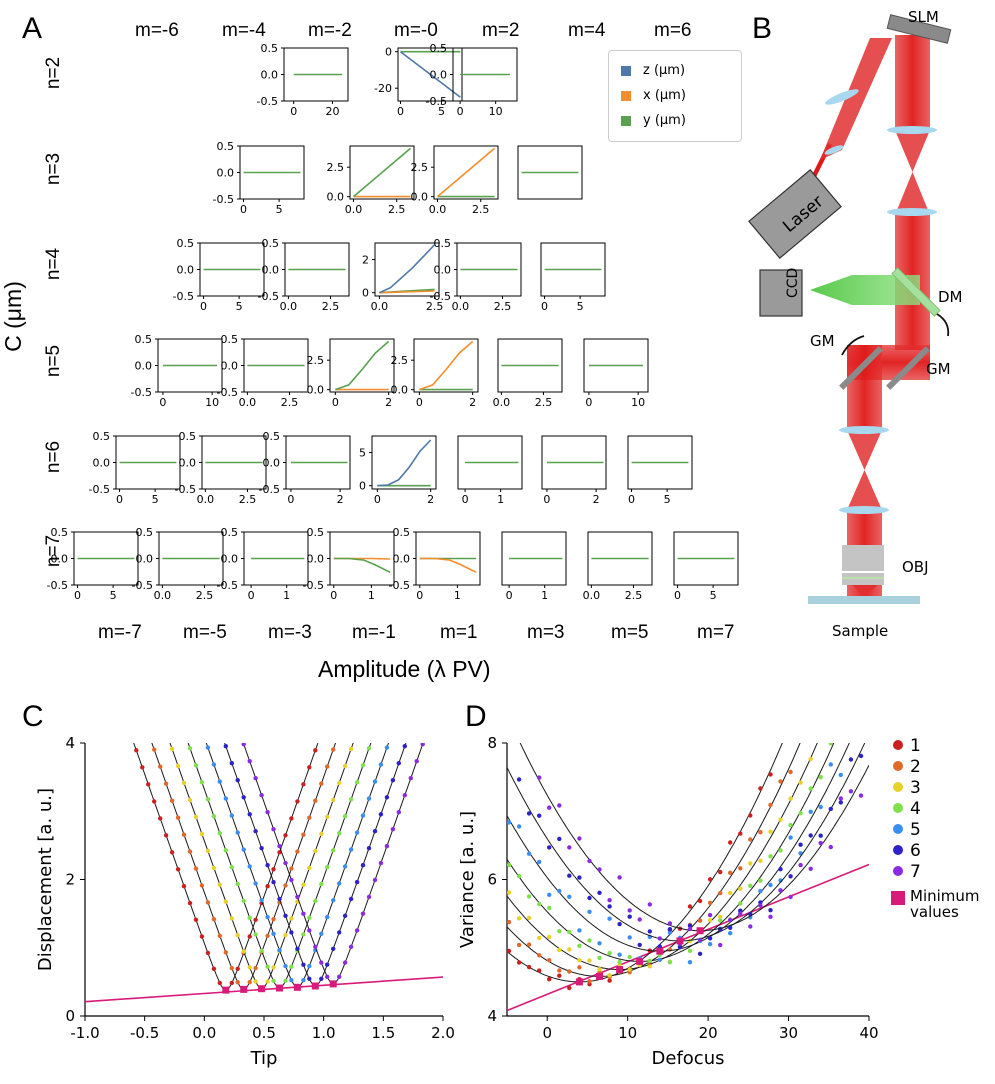 The height and width of the screenshot is (1084, 995). I want to click on panel-a-xlabel: Amplitude (λ PV), so click(404, 669).